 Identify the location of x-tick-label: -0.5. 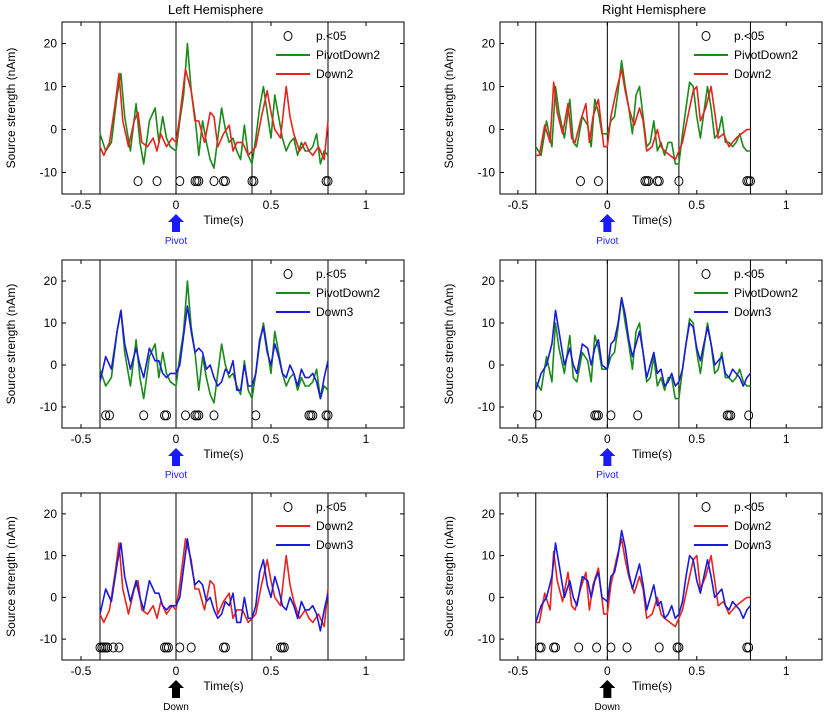
(518, 439).